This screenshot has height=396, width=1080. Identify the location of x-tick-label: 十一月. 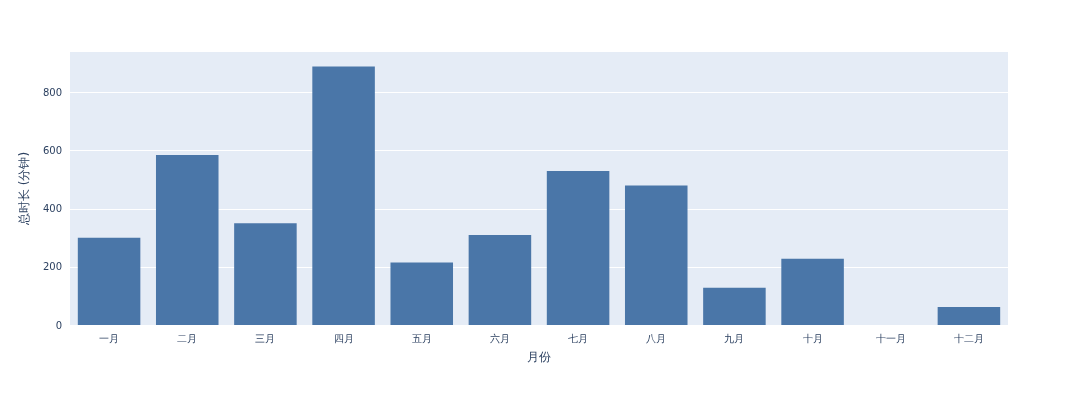
(890, 338).